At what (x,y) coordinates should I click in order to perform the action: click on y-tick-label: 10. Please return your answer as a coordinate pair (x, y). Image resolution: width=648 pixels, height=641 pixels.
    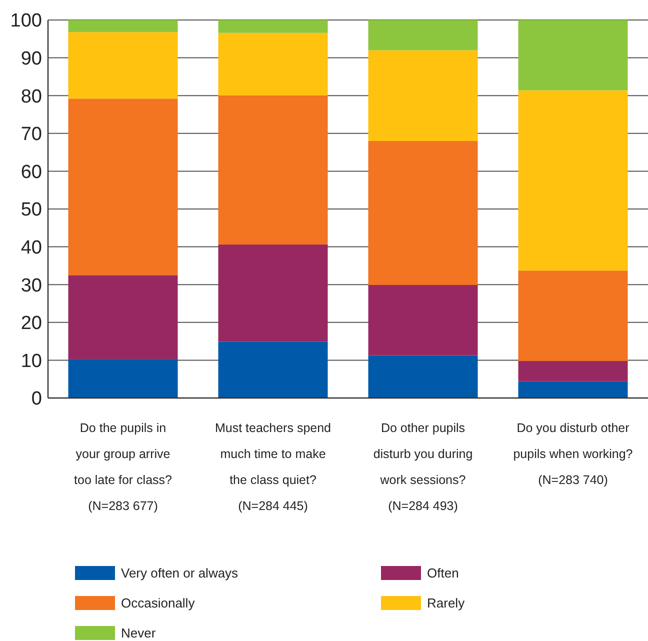
    Looking at the image, I should click on (31, 361).